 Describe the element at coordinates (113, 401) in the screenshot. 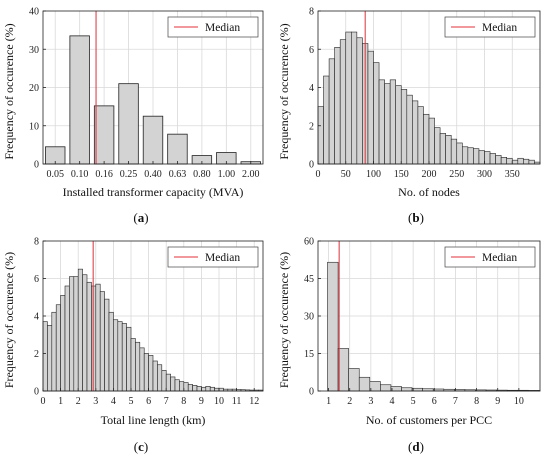

I see `xtick-label-c: 4` at that location.